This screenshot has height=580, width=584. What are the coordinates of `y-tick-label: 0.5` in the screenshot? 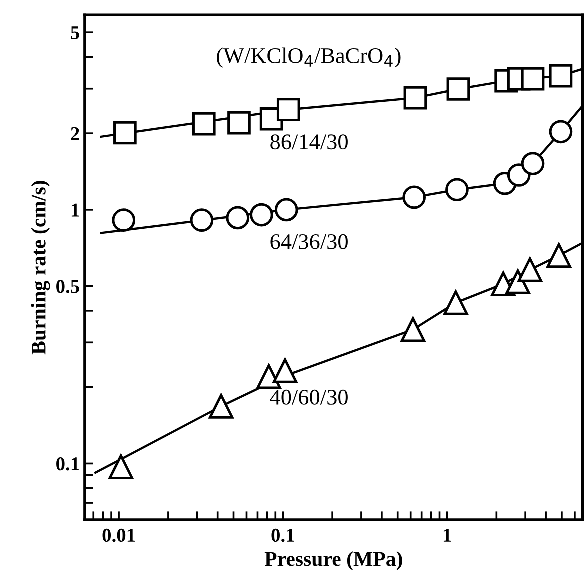 It's located at (68, 287).